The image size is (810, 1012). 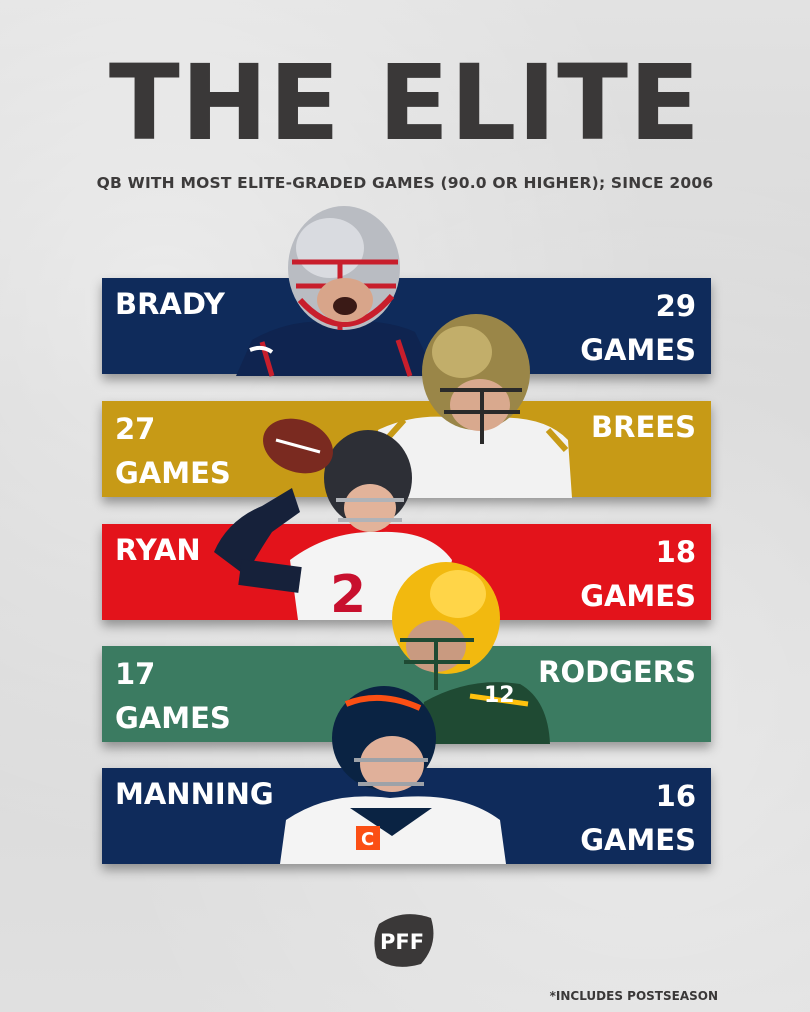 I want to click on black-helmet-player-ryan: 2, so click(x=333, y=521).